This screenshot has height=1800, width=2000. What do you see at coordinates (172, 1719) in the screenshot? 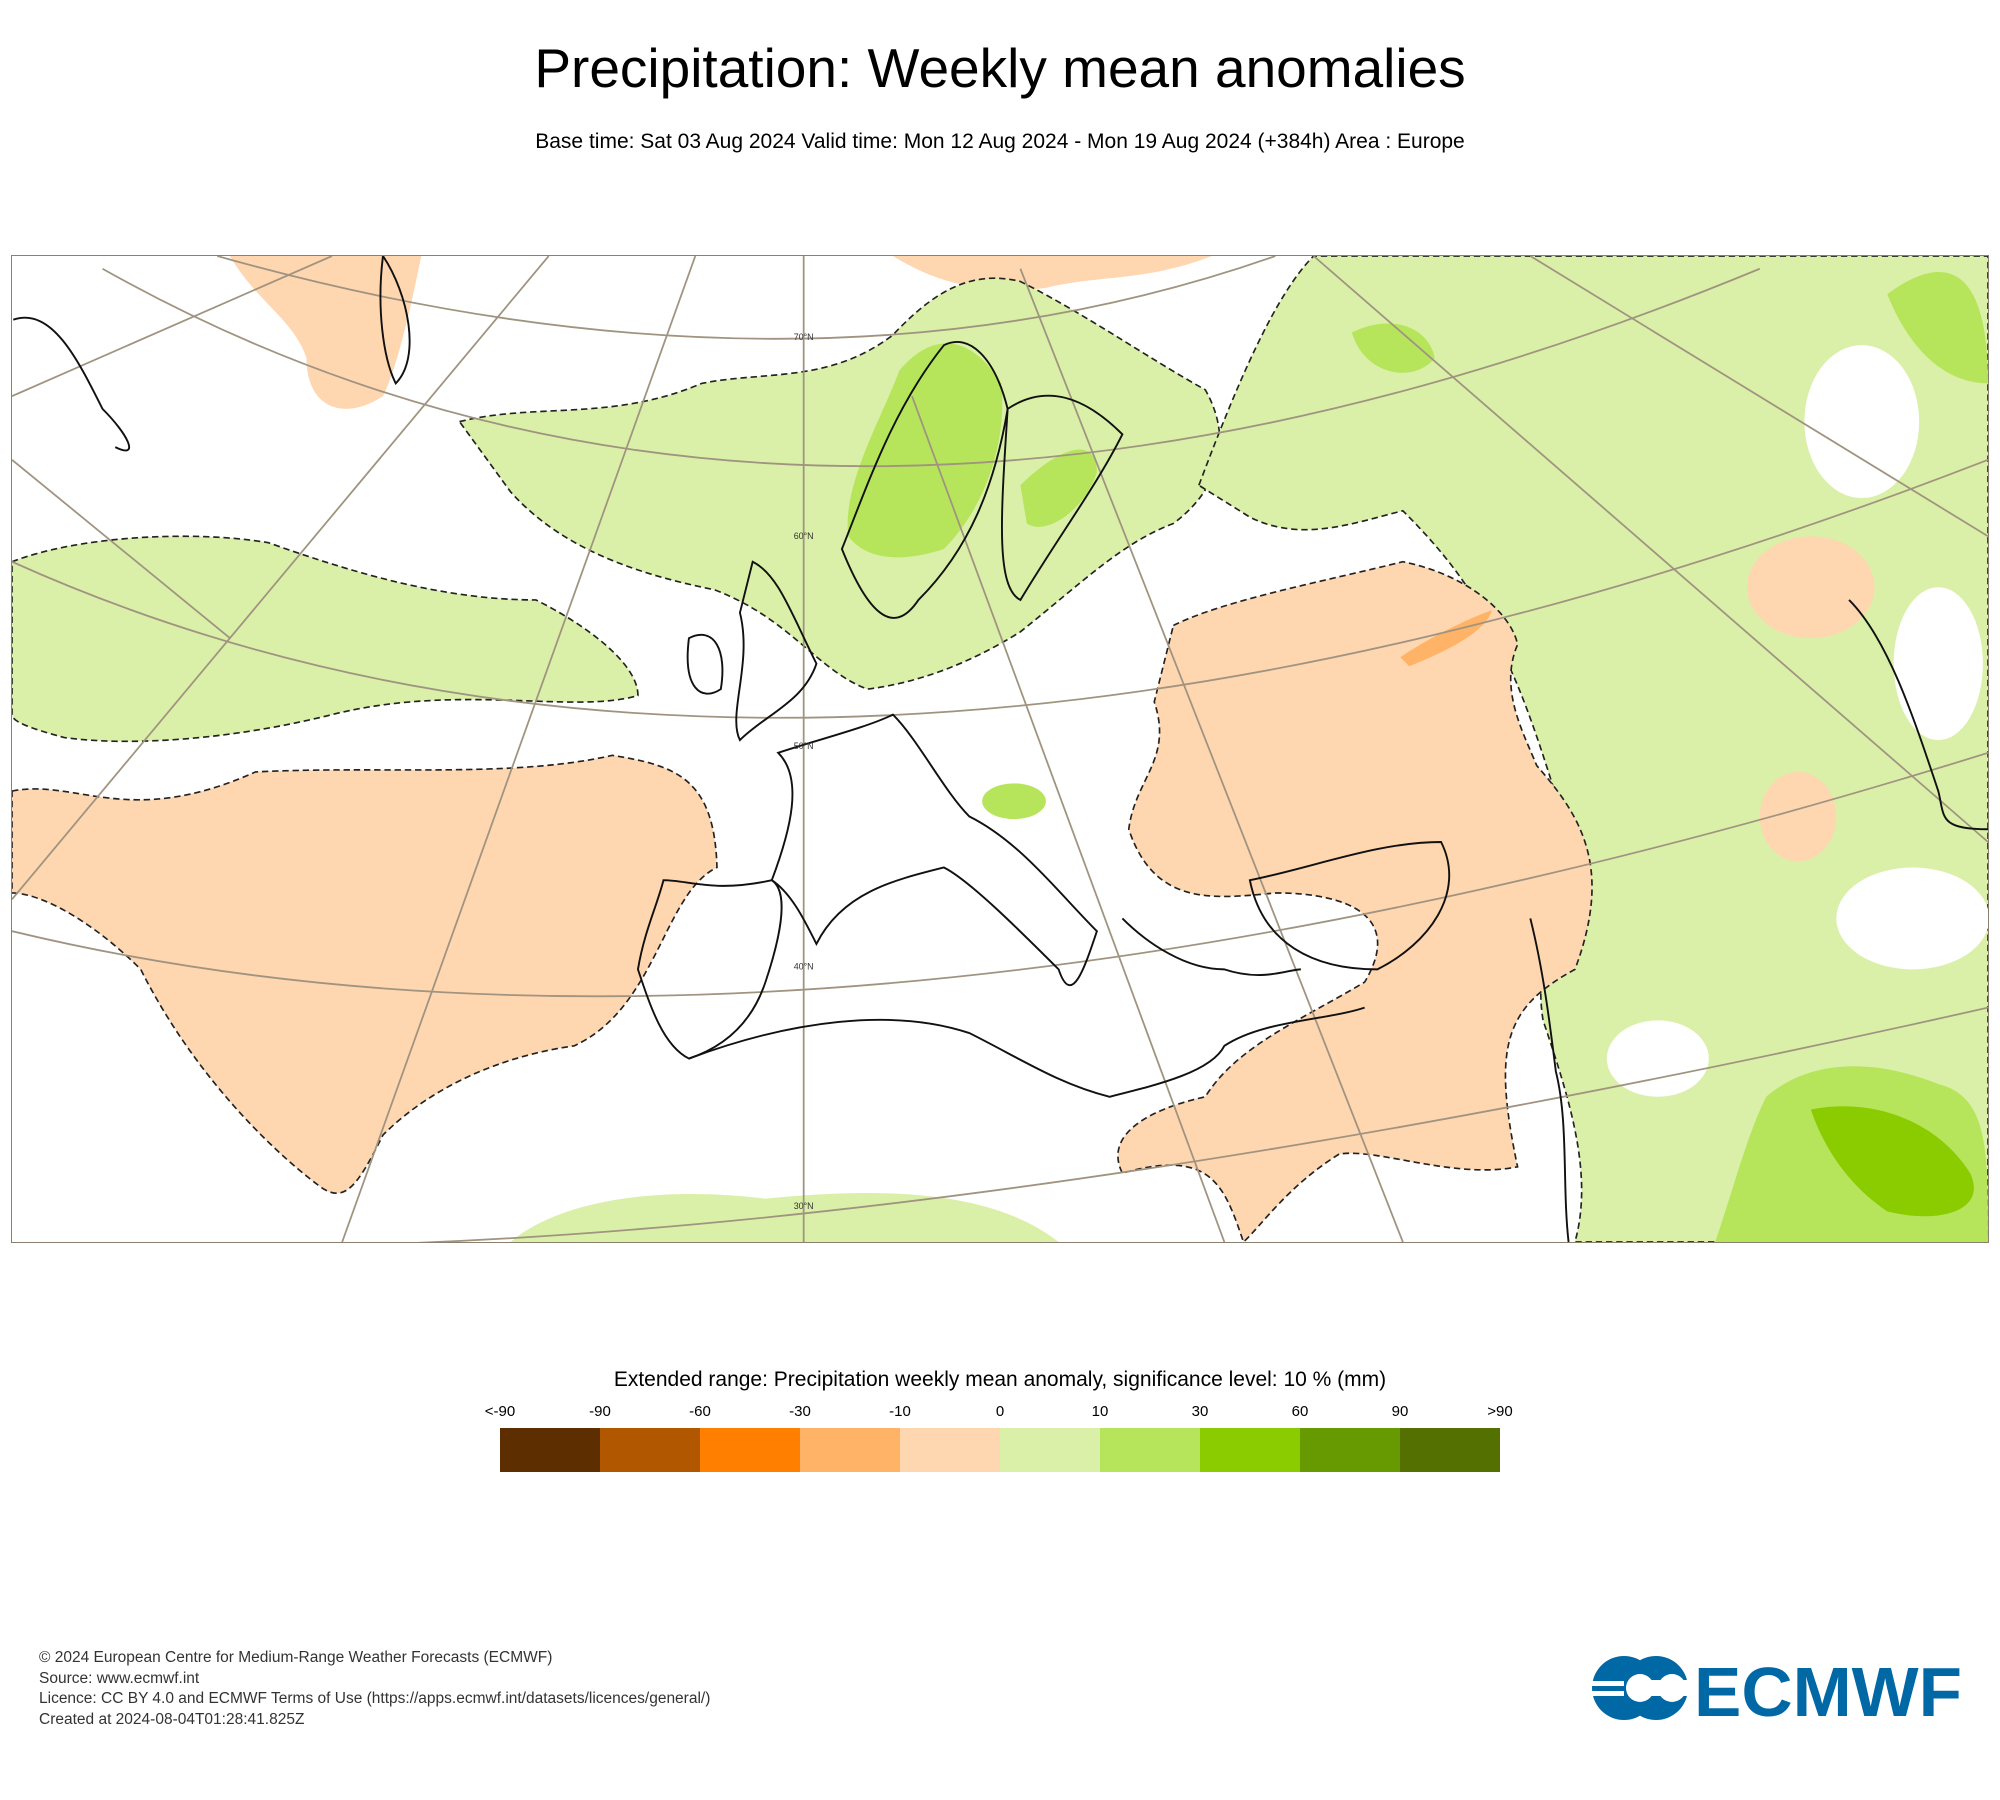
I see `created-text: Created at 2024-08-04T01:28:41.825Z` at bounding box center [172, 1719].